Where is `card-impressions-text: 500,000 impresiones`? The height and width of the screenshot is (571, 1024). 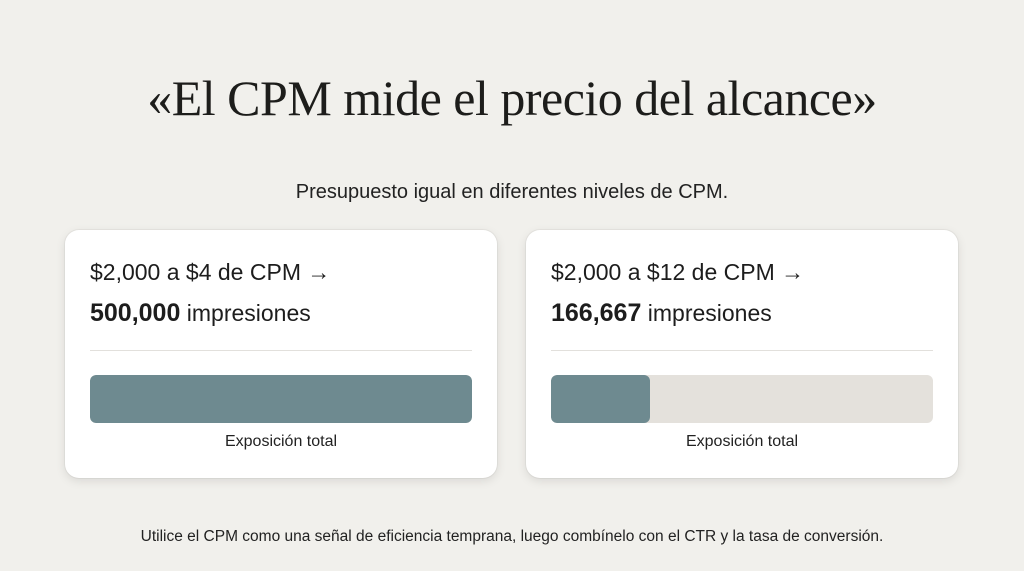
card-impressions-text: 500,000 impresiones is located at coordinates (200, 313).